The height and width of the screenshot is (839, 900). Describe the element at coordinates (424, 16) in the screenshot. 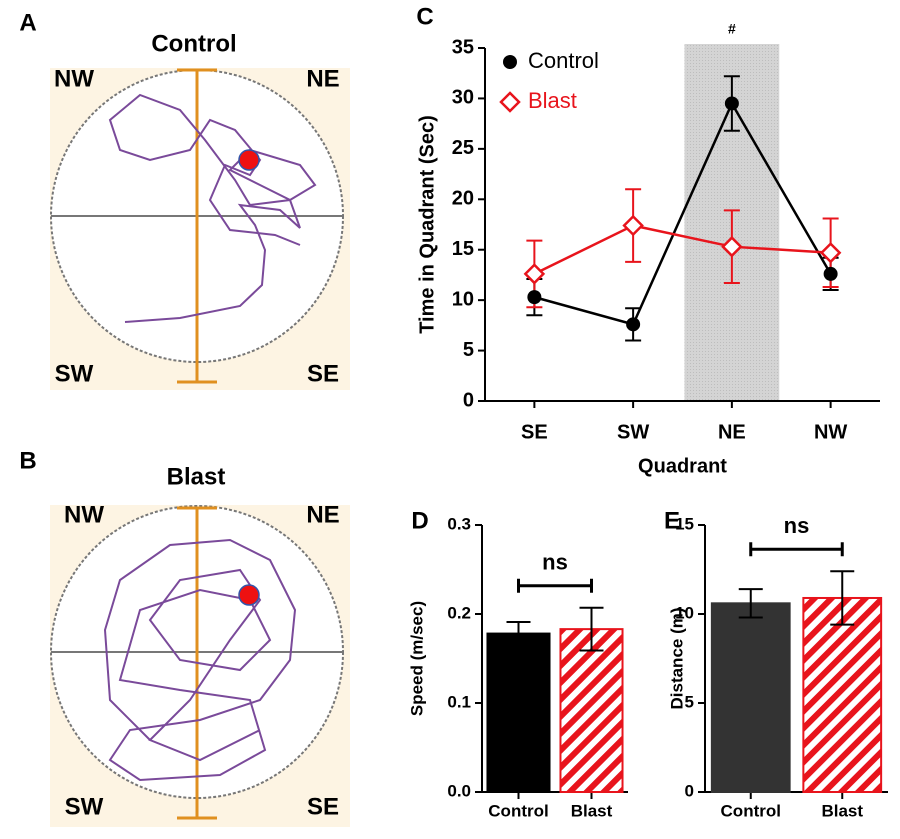

I see `panel-label: C` at that location.